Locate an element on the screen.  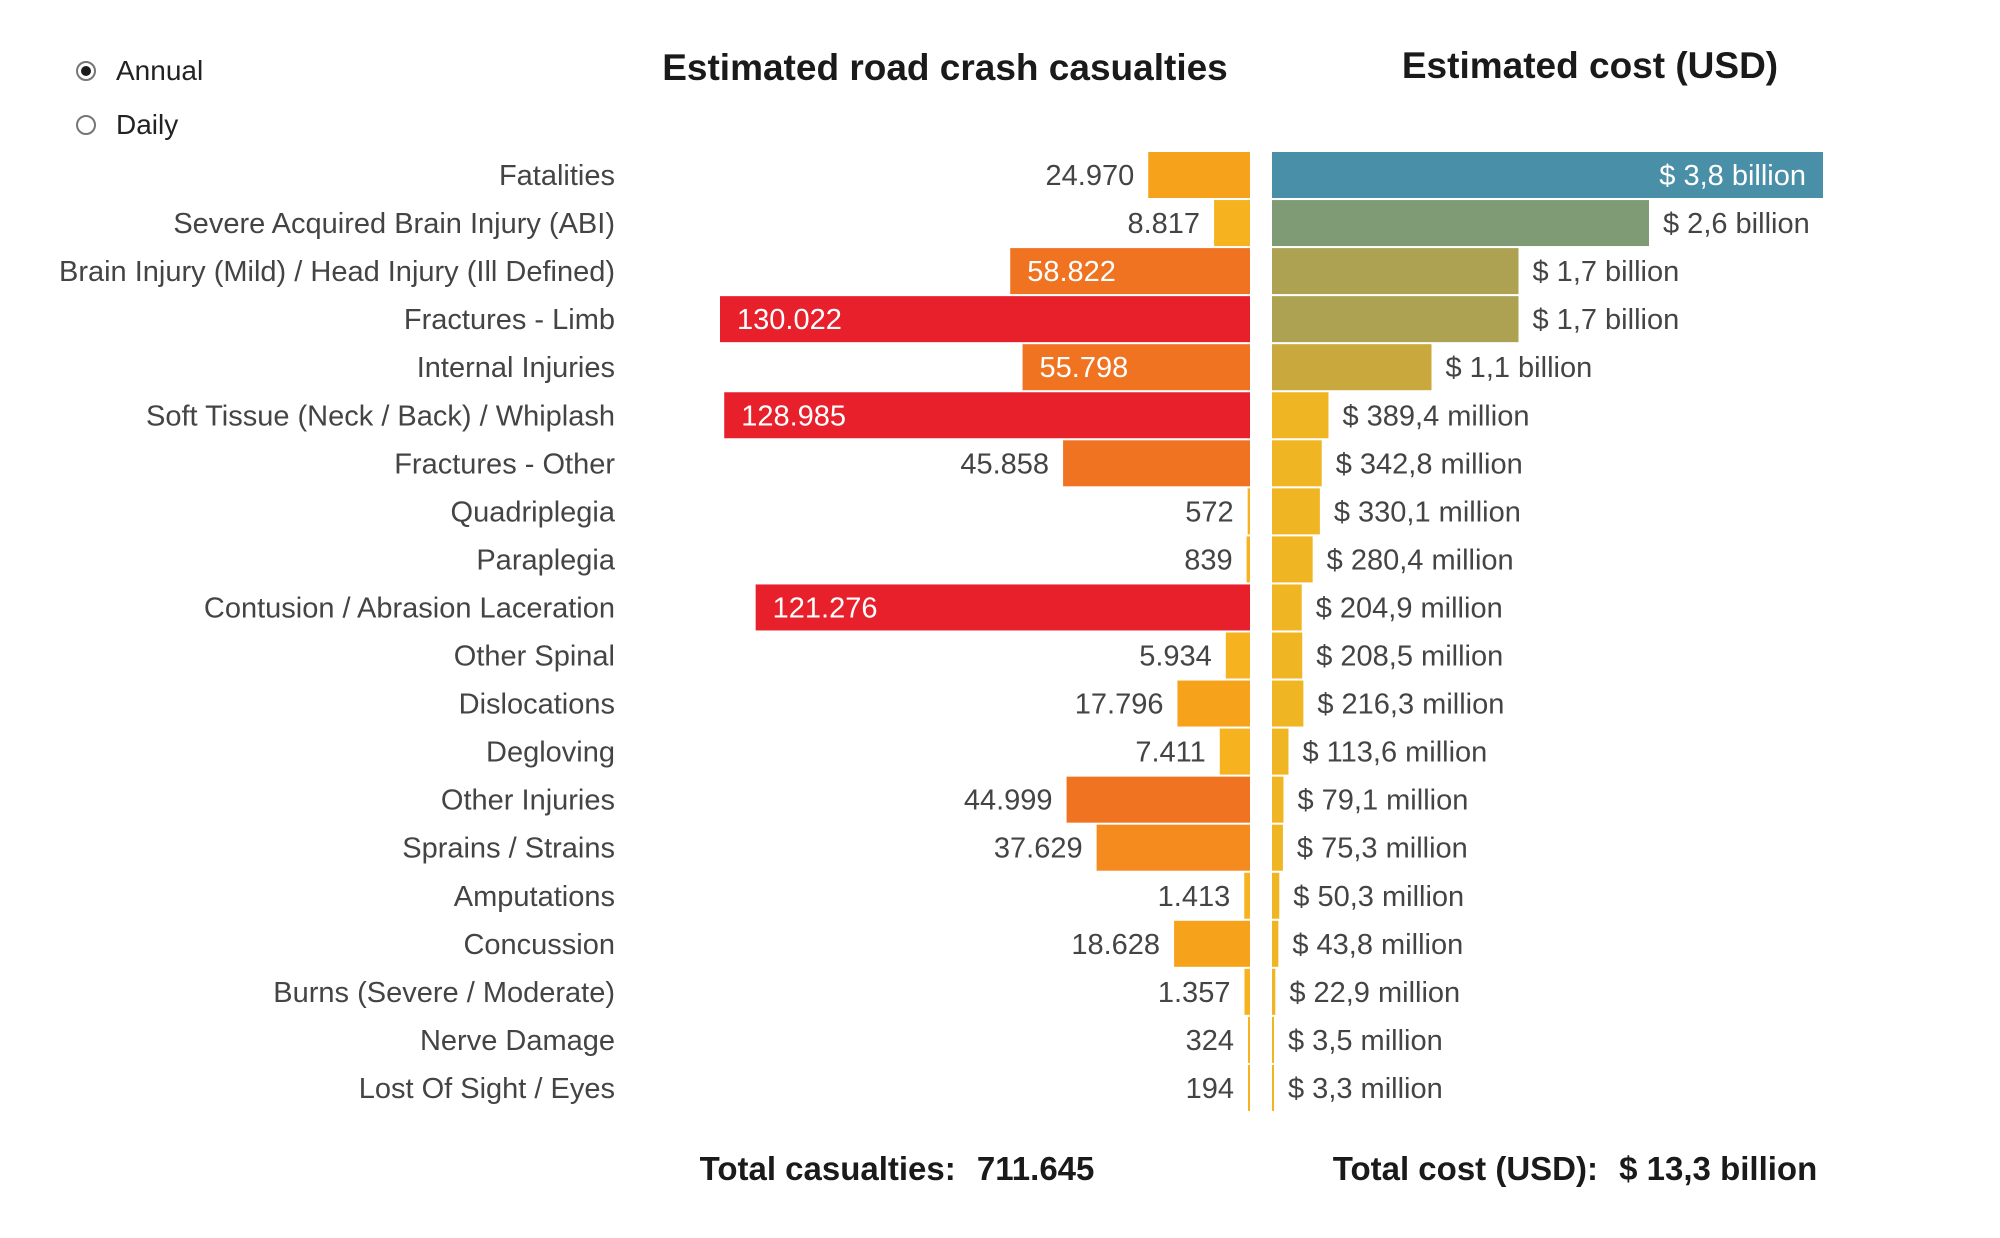
cost-value-label: $ 389,4 million is located at coordinates (1435, 416).